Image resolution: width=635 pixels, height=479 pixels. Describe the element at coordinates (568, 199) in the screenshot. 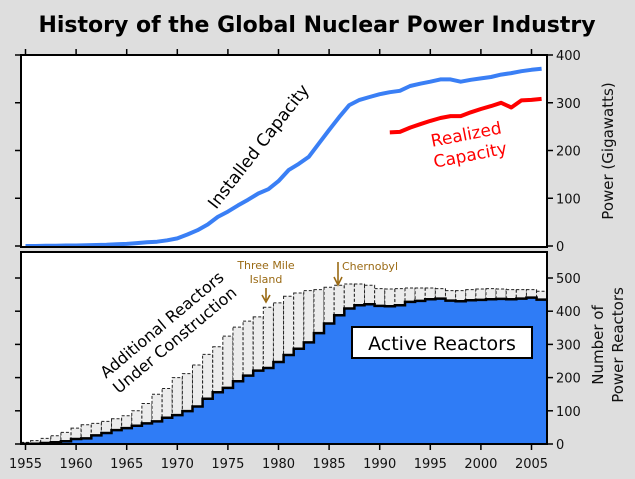

I see `power-y-tick-label: 100` at that location.